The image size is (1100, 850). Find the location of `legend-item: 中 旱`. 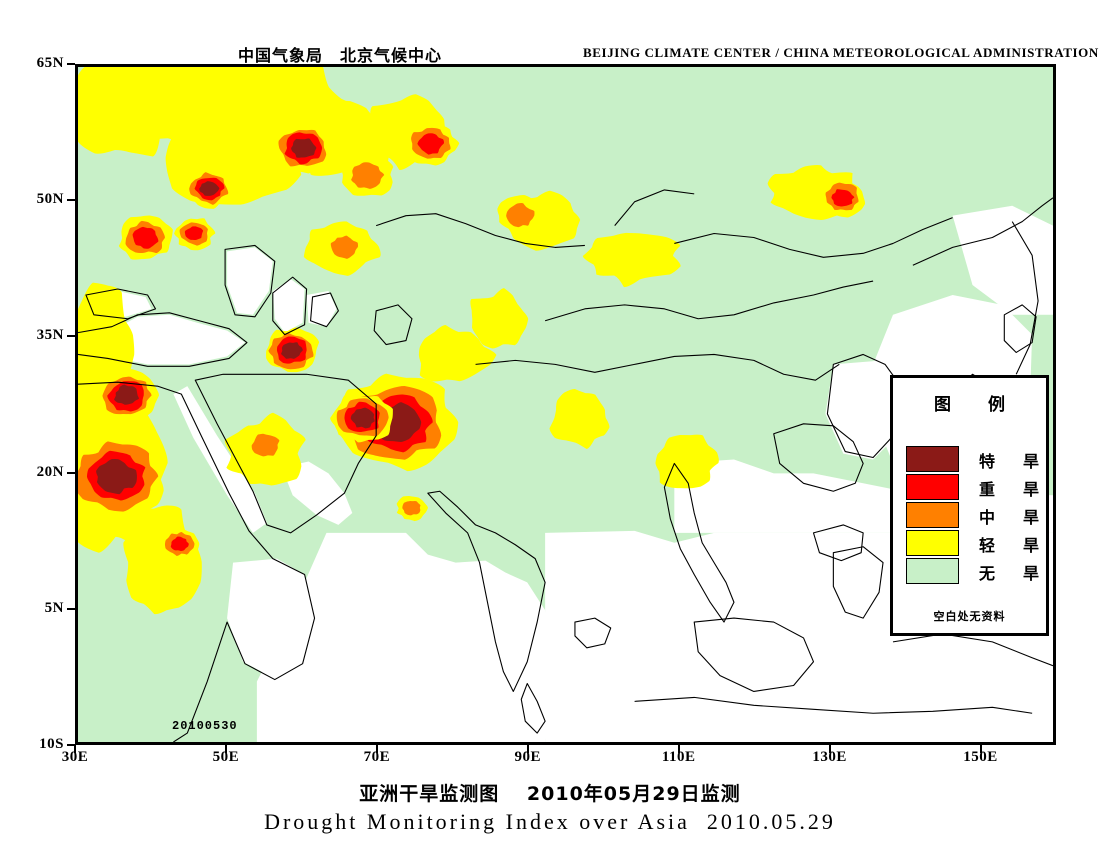

legend-item: 中 旱 is located at coordinates (973, 515).